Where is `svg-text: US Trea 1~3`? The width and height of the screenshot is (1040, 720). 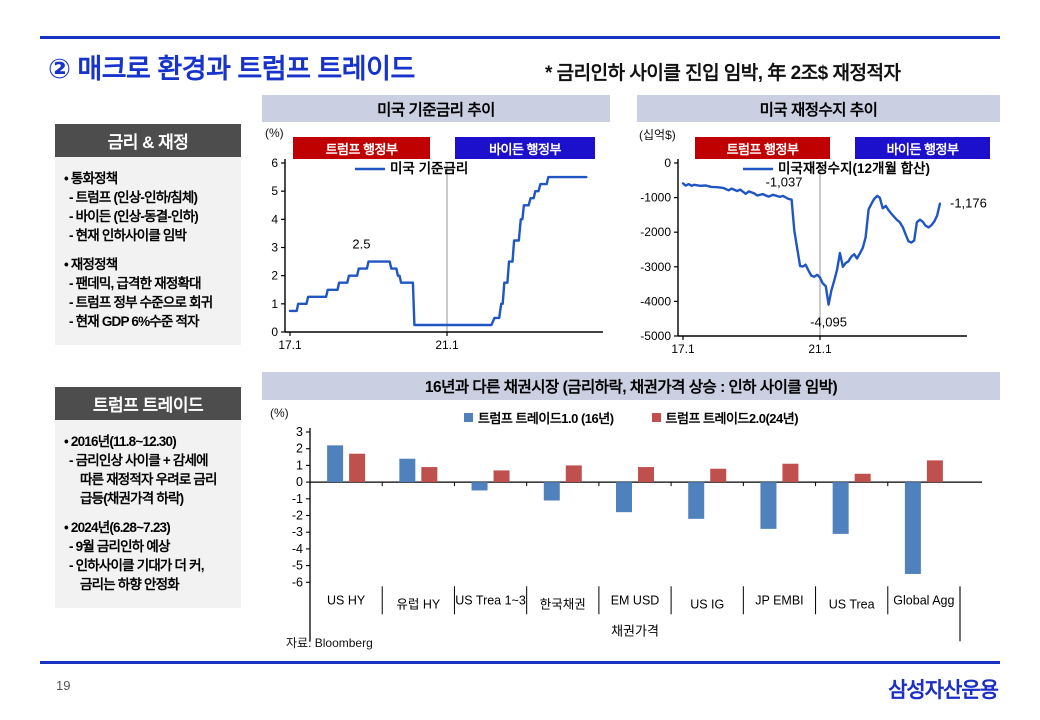 svg-text: US Trea 1~3 is located at coordinates (490, 600).